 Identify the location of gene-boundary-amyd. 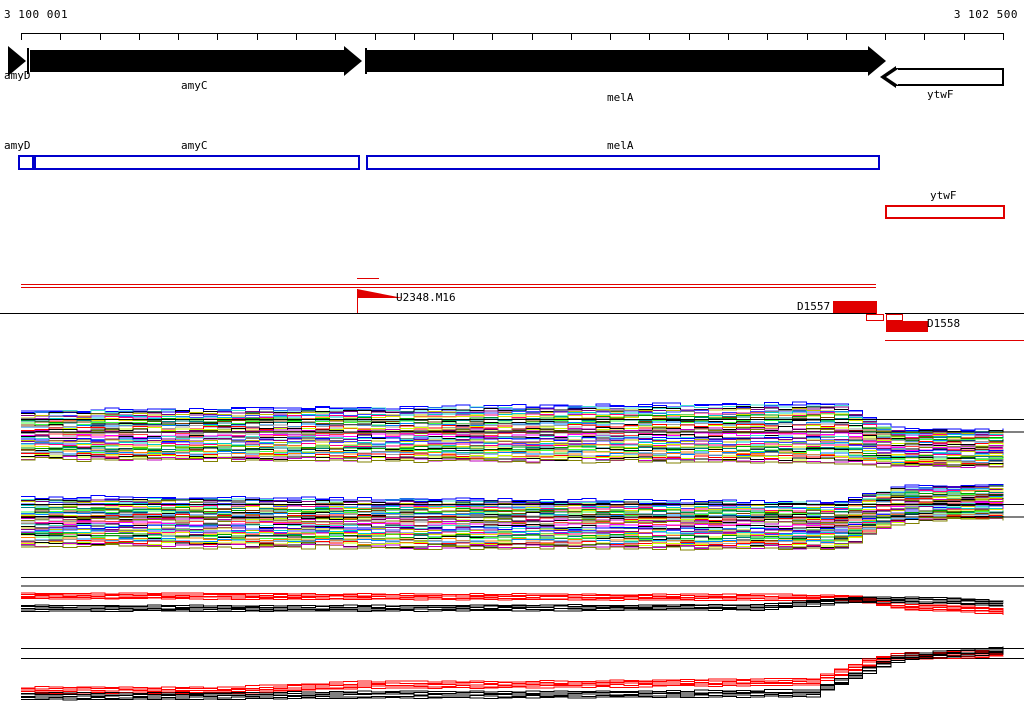
(28, 61).